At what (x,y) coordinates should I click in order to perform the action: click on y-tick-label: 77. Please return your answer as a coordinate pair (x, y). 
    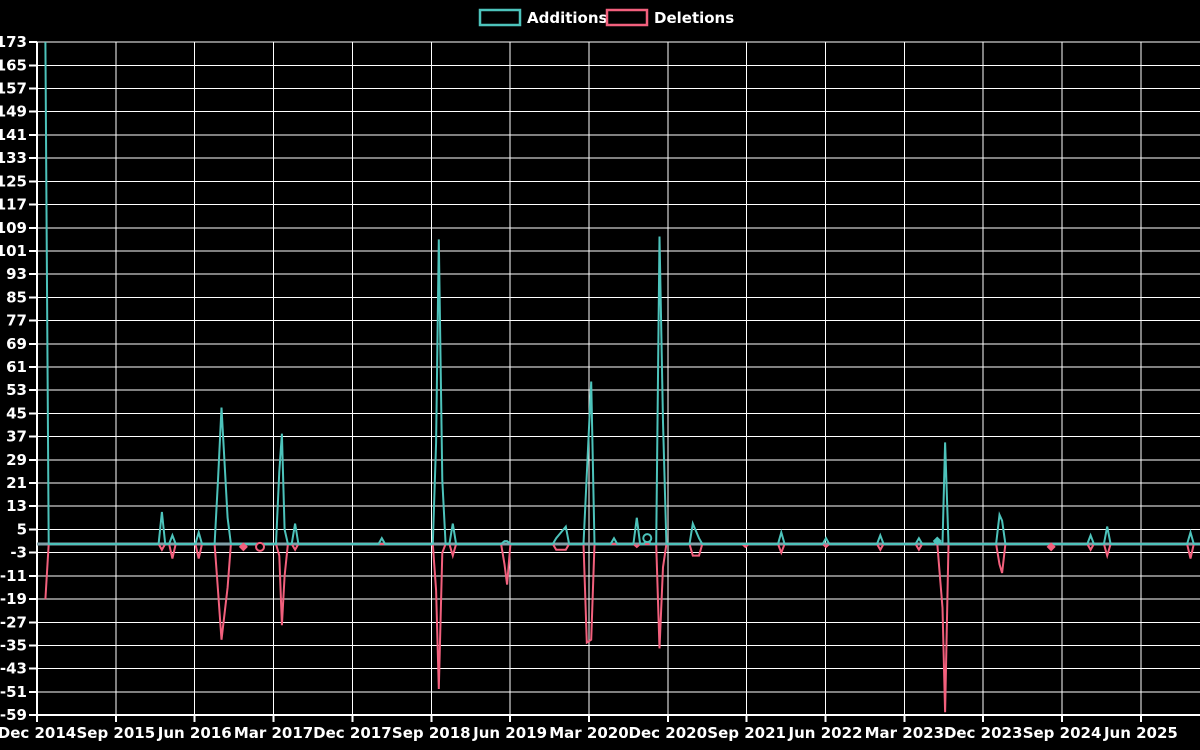
    Looking at the image, I should click on (16, 321).